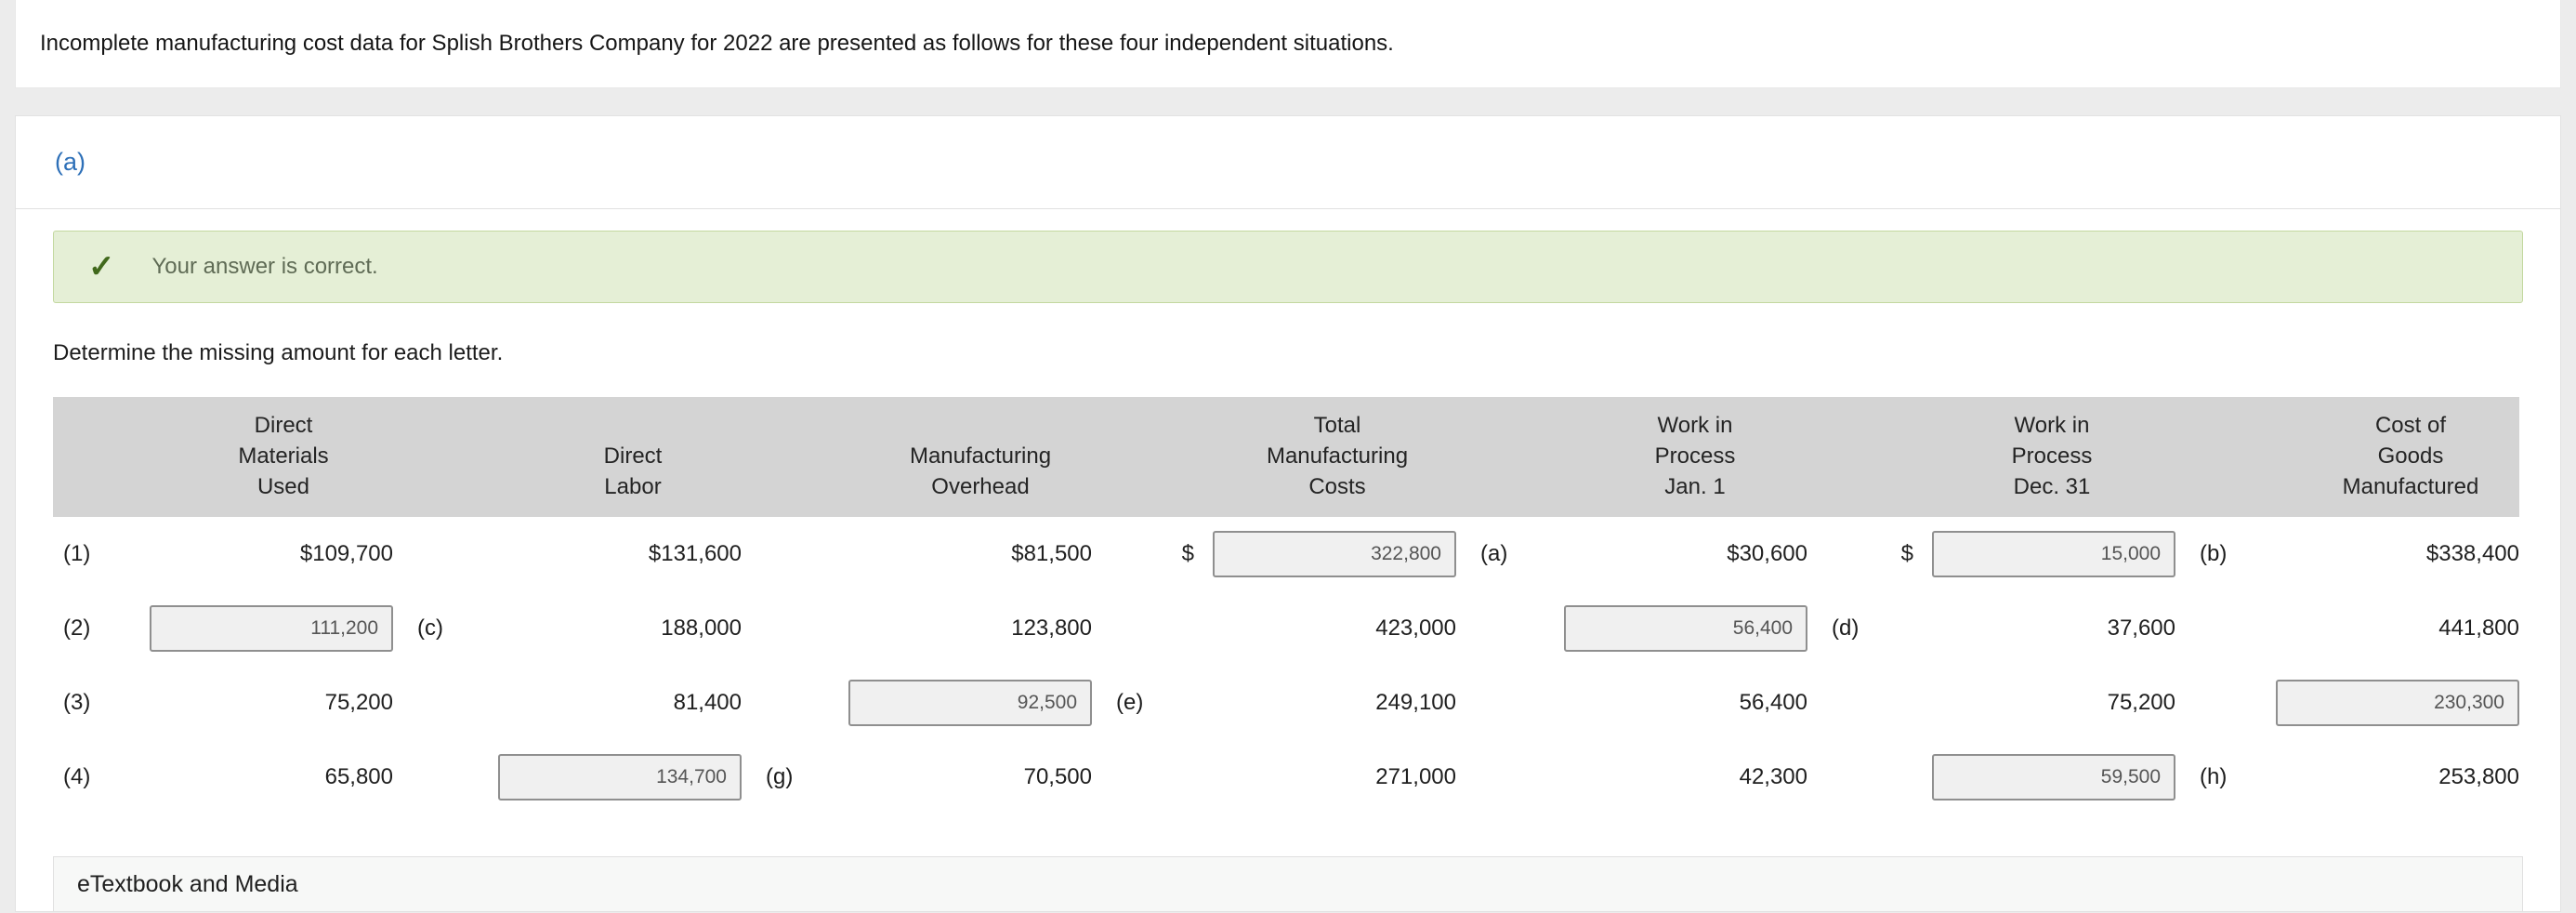  Describe the element at coordinates (2347, 554) in the screenshot. I see `cell-cogm: $338,400` at that location.